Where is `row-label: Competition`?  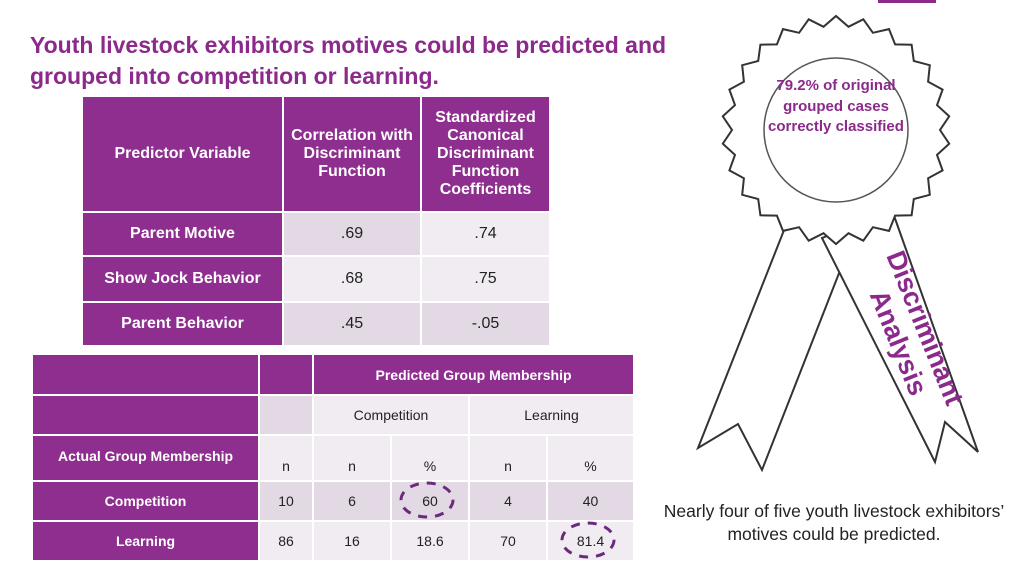
row-label: Competition is located at coordinates (145, 501).